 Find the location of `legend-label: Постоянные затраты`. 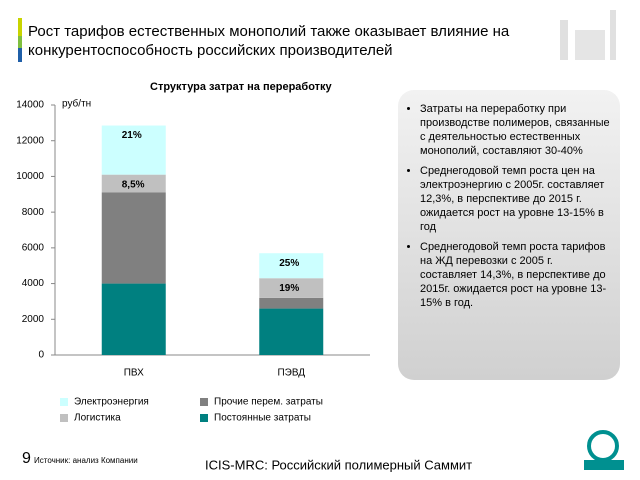

legend-label: Постоянные затраты is located at coordinates (262, 418).